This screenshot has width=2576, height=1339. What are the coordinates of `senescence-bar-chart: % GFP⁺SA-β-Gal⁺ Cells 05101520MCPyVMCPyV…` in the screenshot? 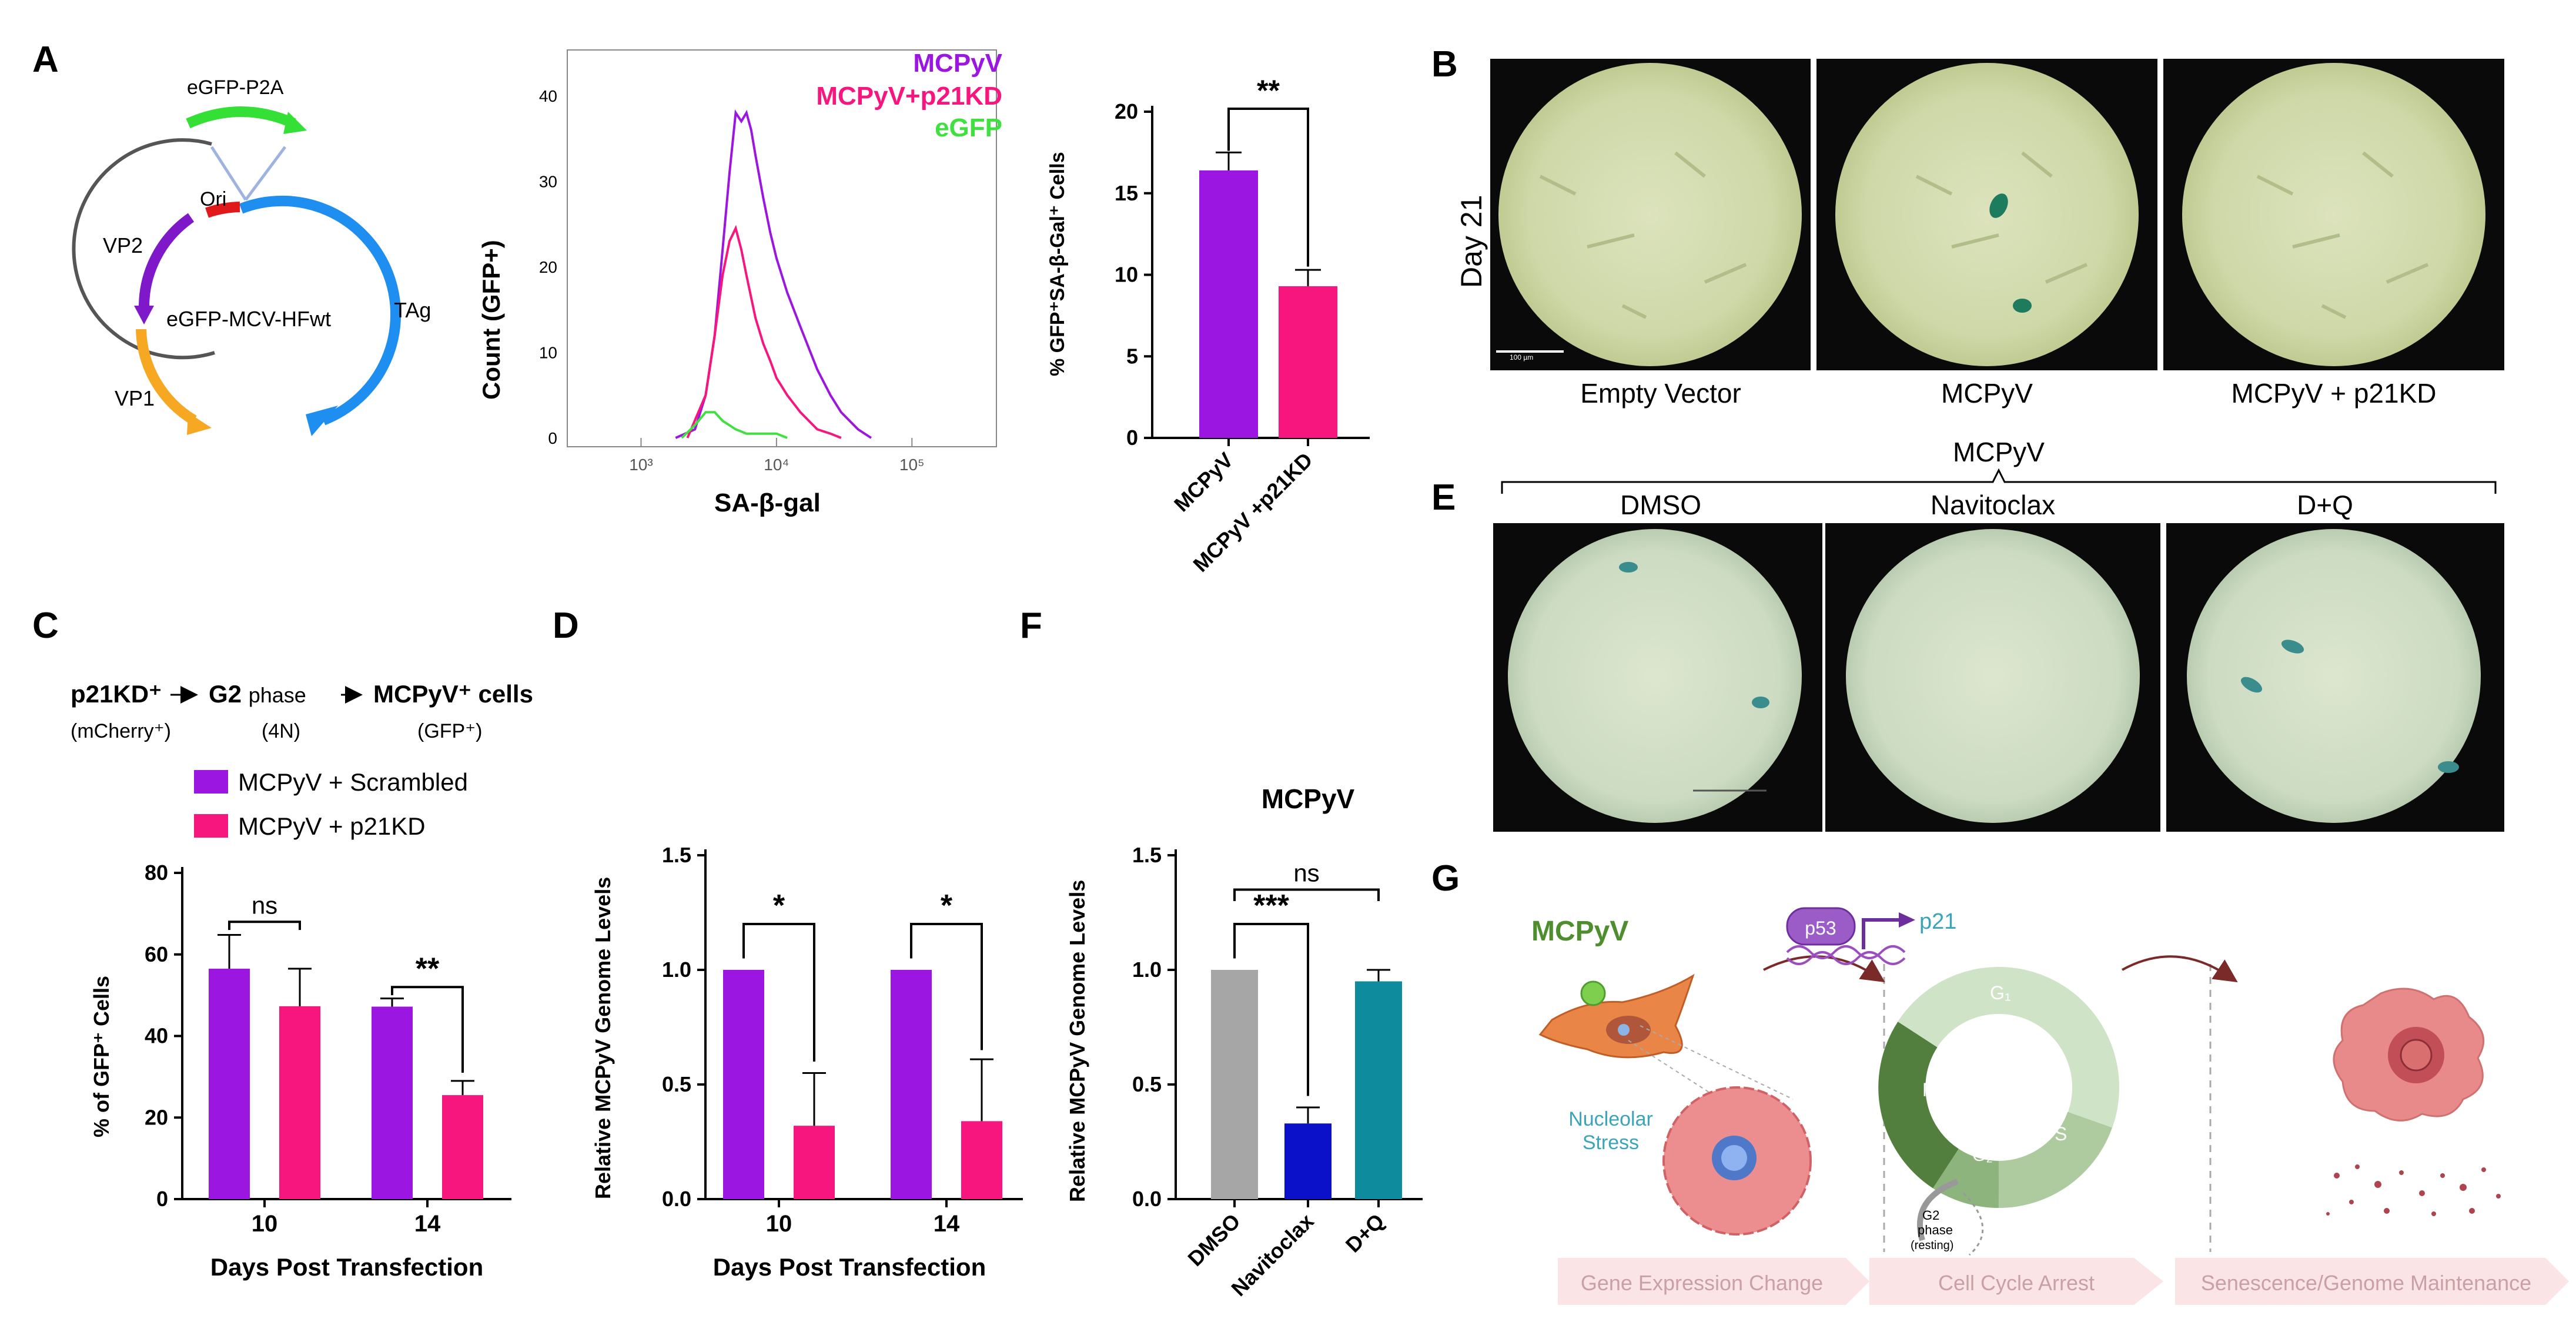 It's located at (1208, 326).